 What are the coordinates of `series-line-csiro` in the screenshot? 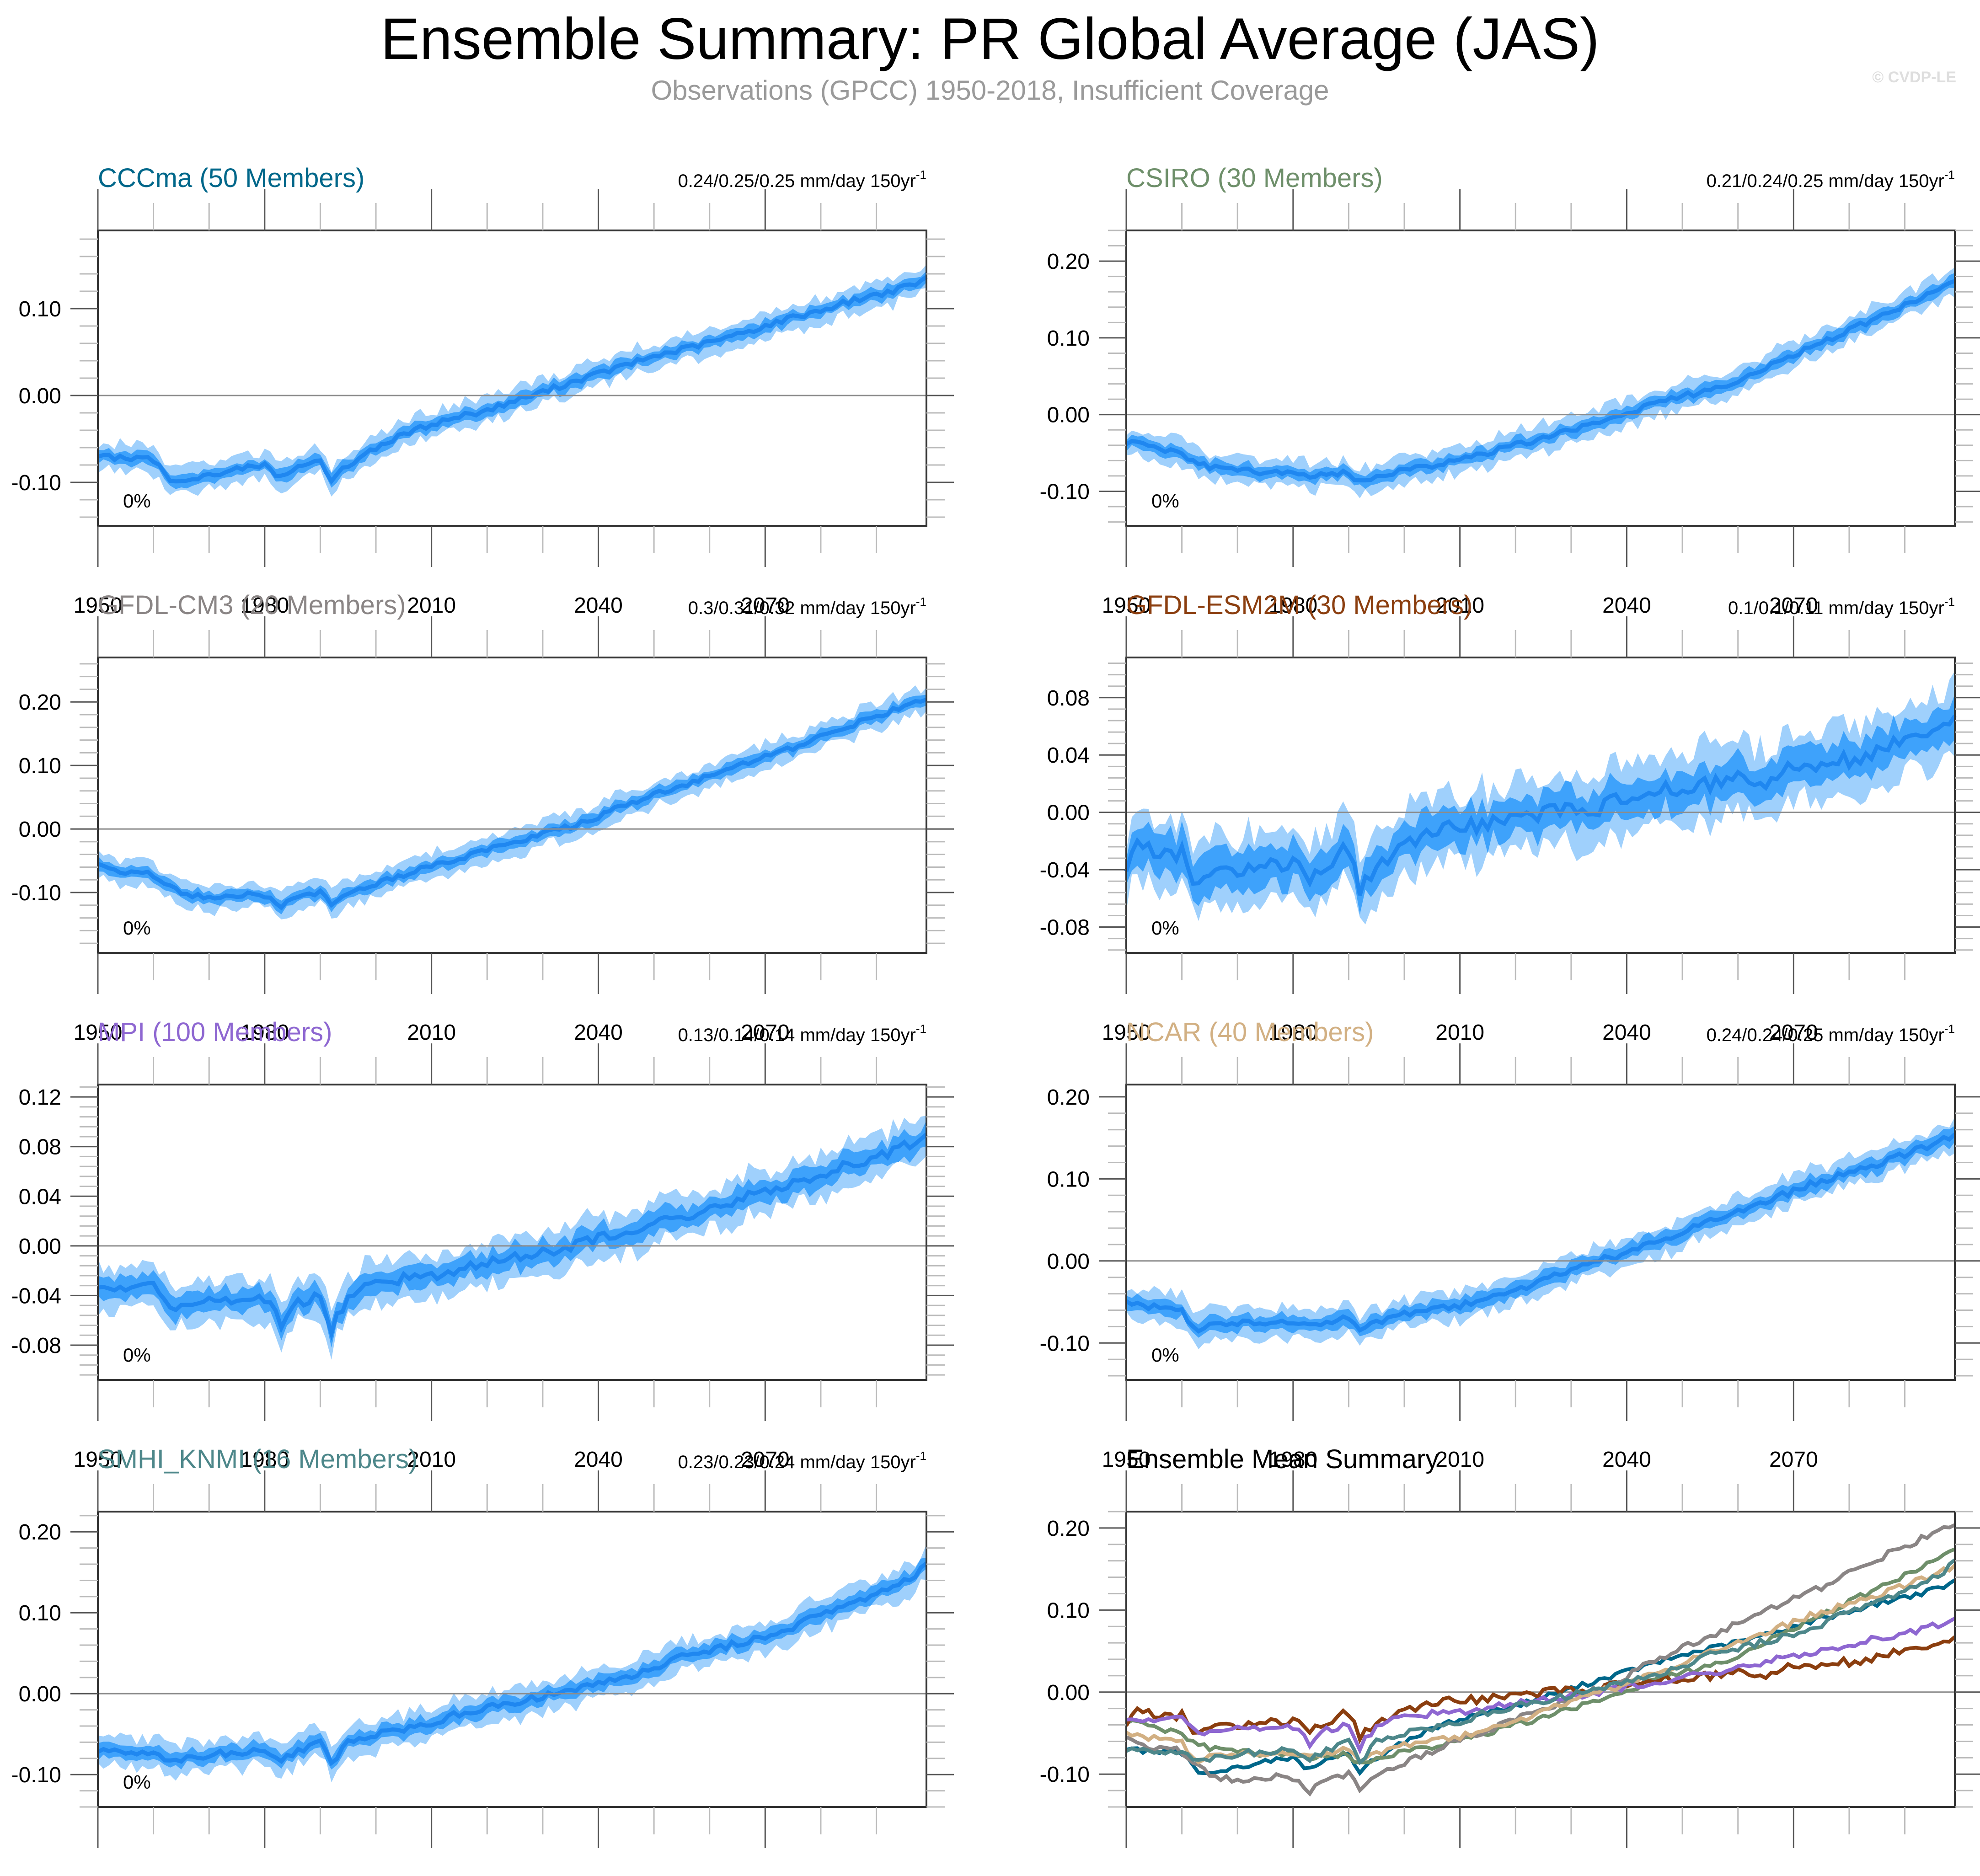 It's located at (1540, 1655).